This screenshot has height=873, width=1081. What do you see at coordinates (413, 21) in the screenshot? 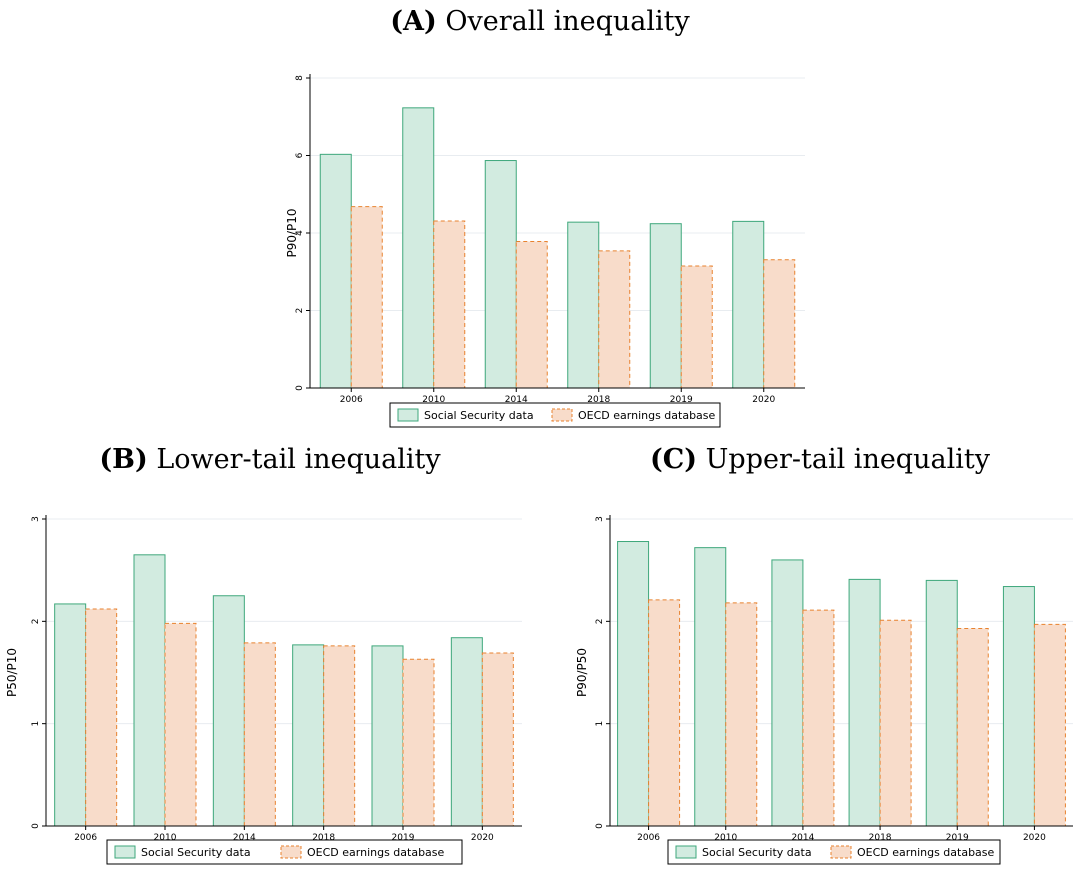
I see `panel-a-label: (A)` at bounding box center [413, 21].